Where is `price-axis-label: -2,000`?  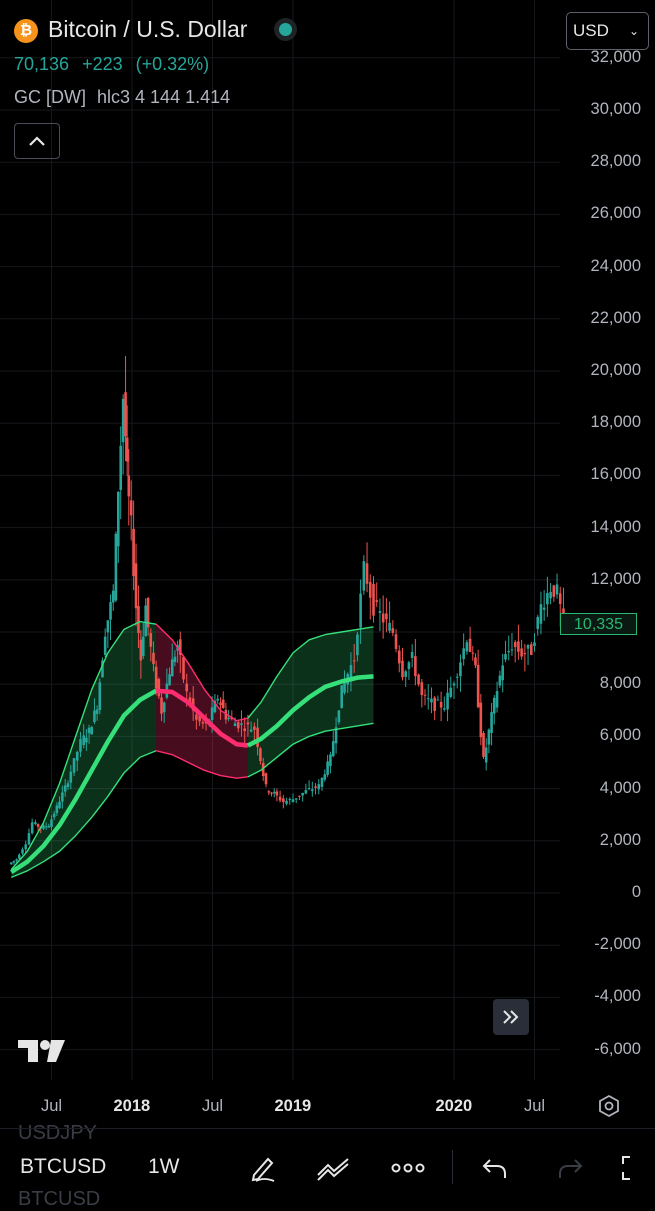 price-axis-label: -2,000 is located at coordinates (617, 944).